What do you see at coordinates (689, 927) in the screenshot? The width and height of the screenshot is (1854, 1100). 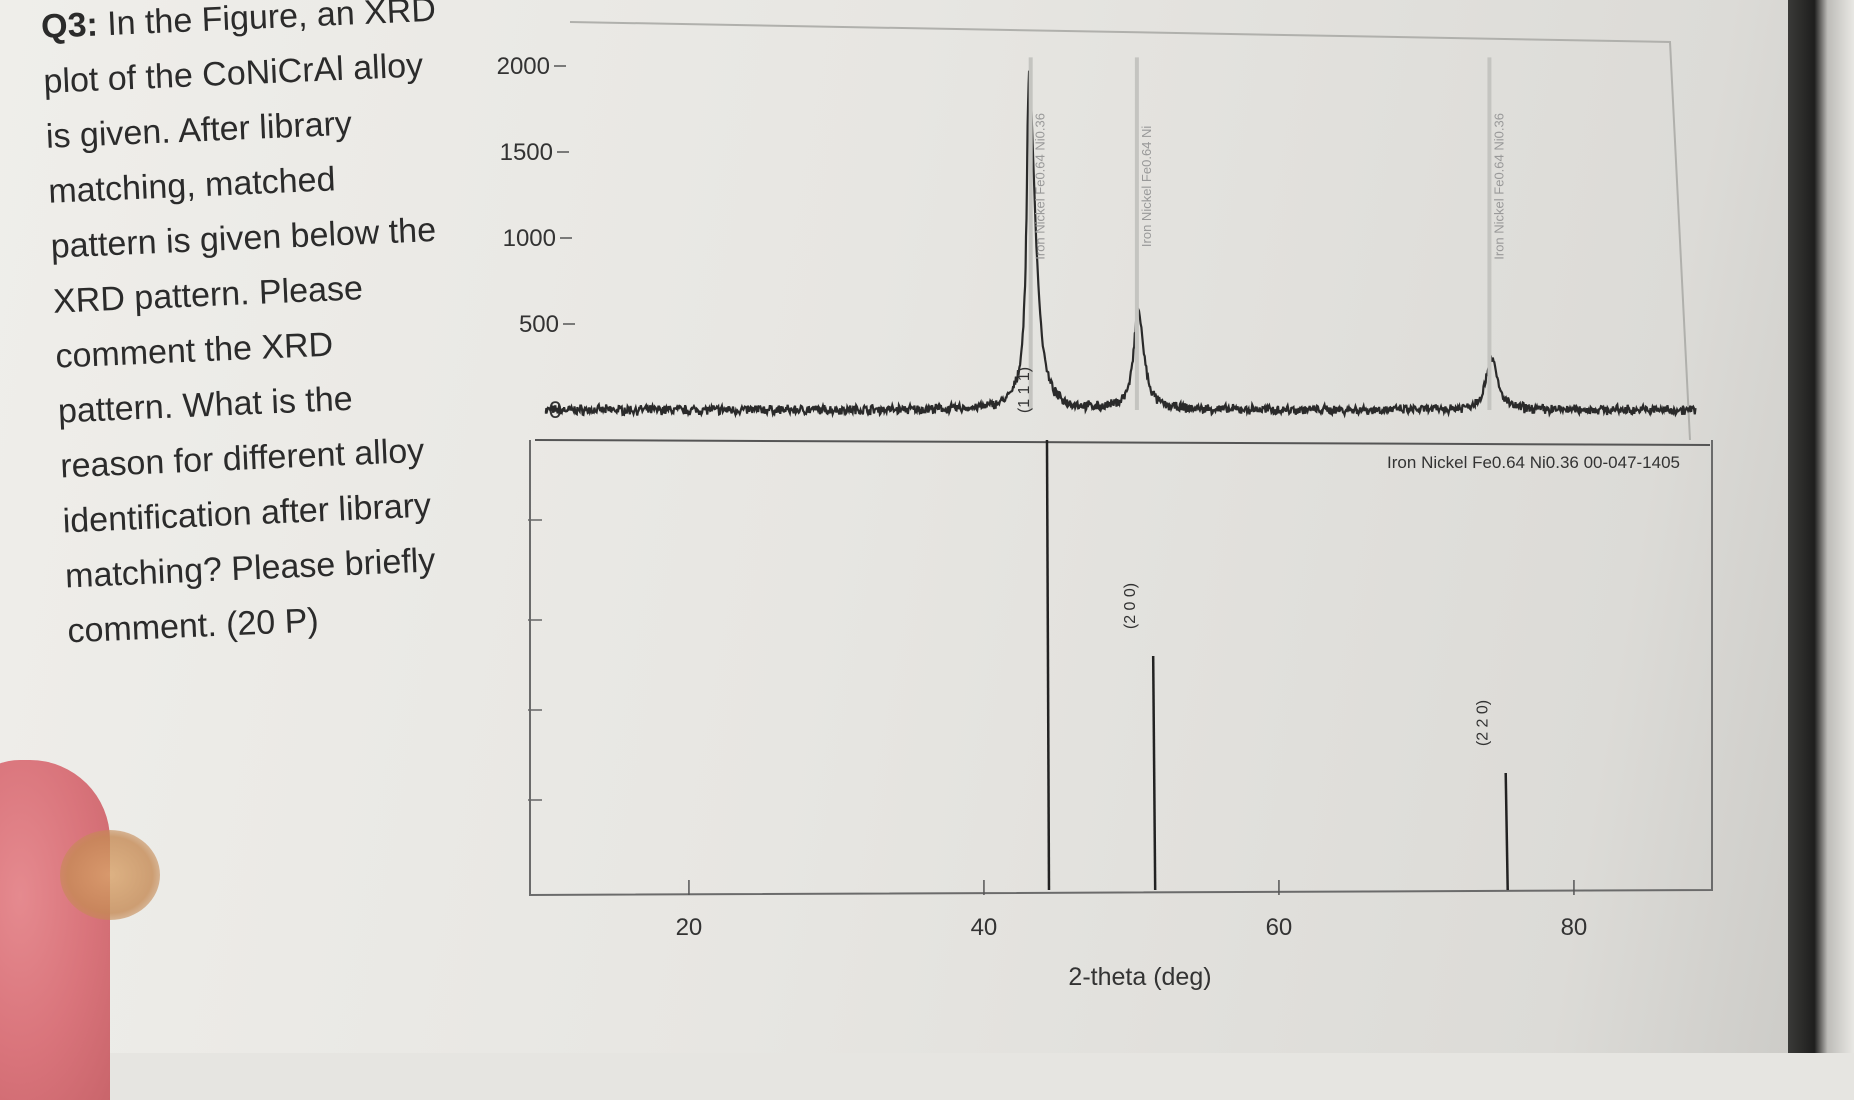 I see `x-tick-label: 20` at bounding box center [689, 927].